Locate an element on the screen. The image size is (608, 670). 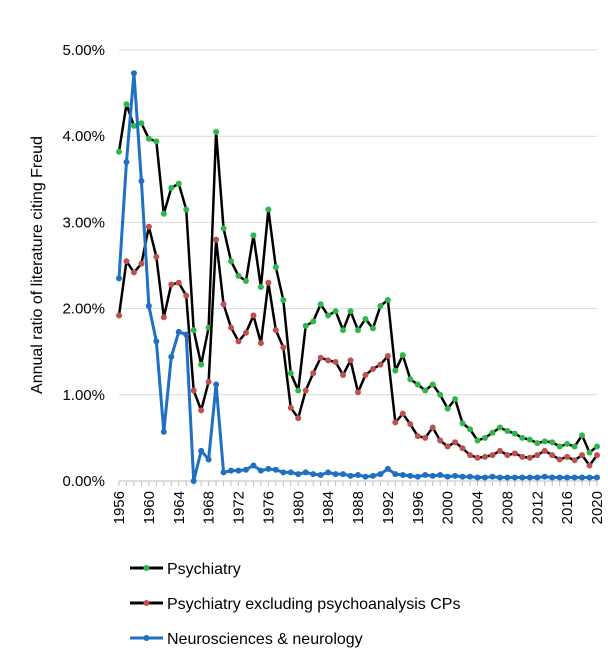
x-tick-label: 1960 is located at coordinates (149, 507).